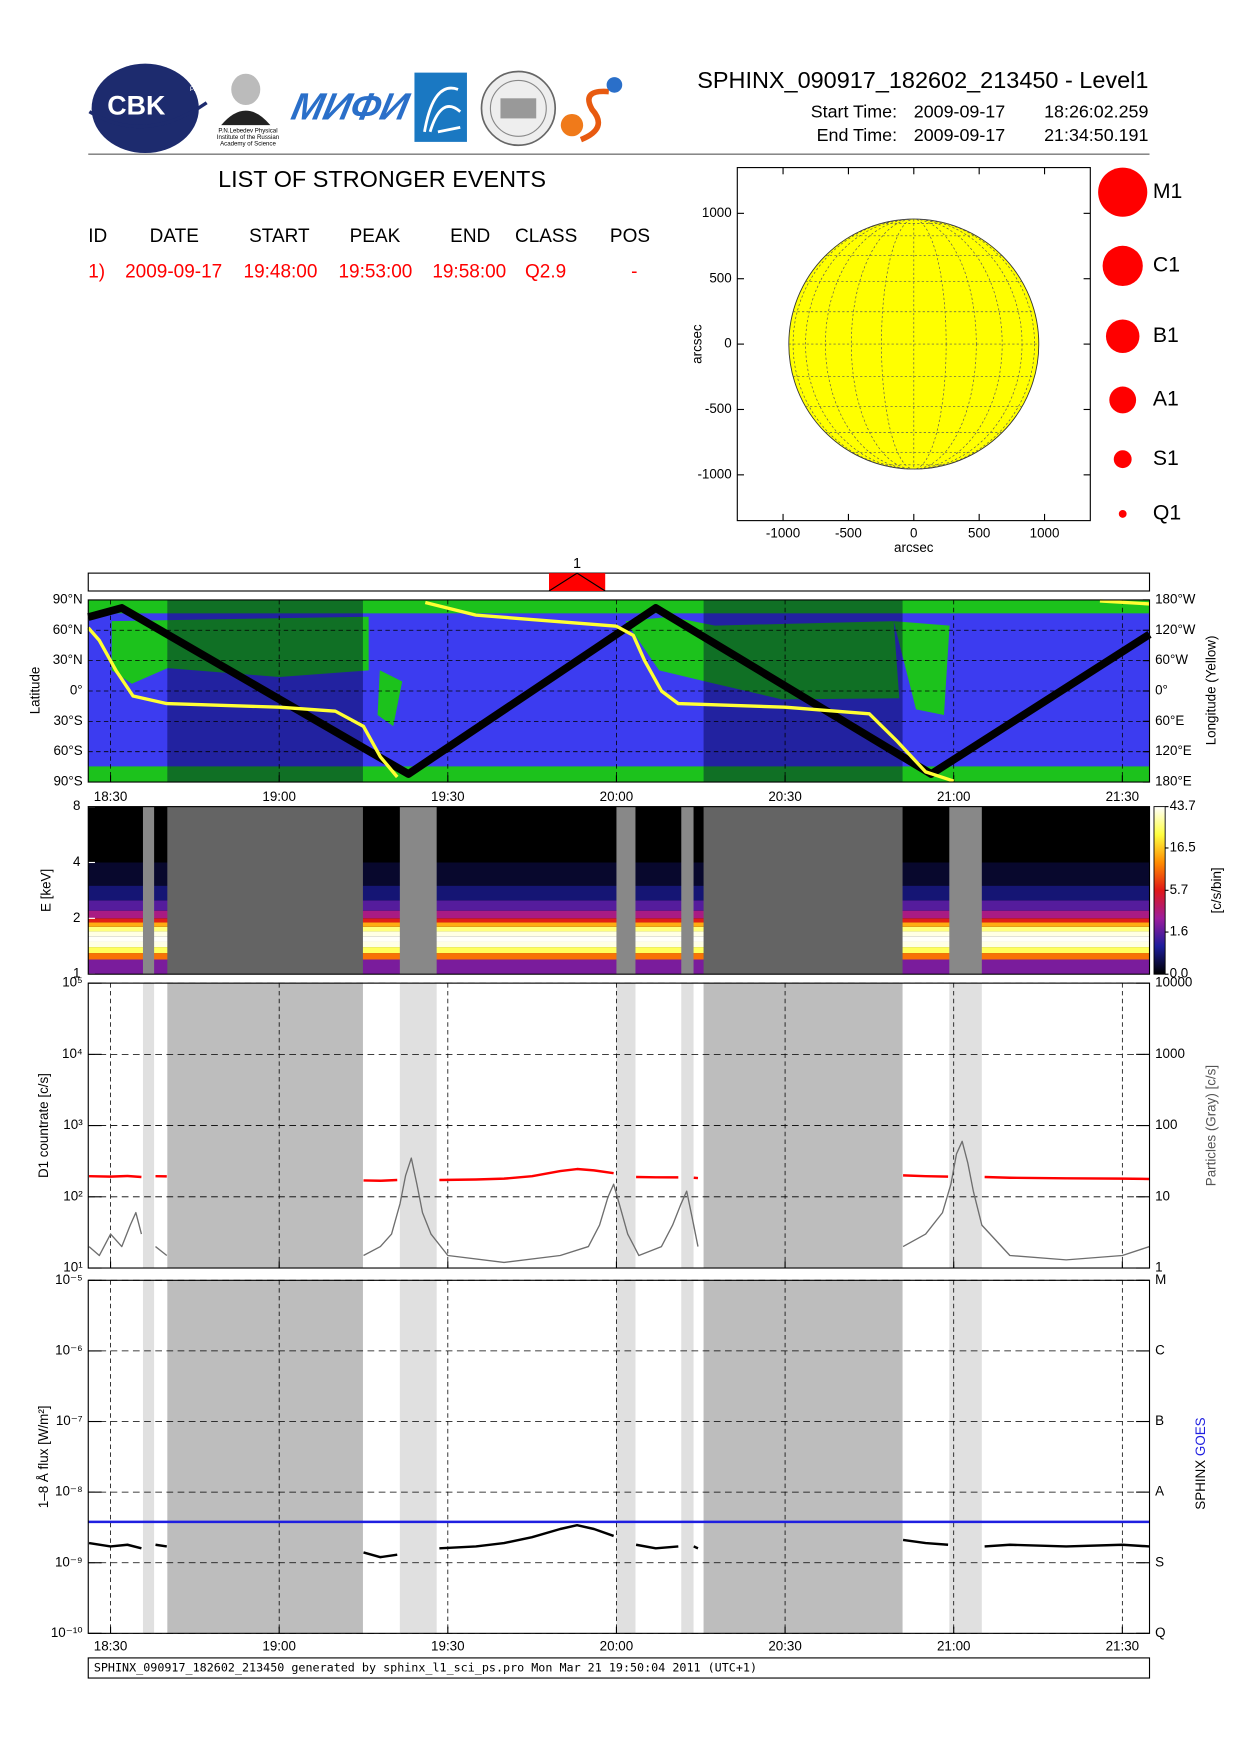 The height and width of the screenshot is (1754, 1240). I want to click on x-tick-label: 19:00, so click(279, 1645).